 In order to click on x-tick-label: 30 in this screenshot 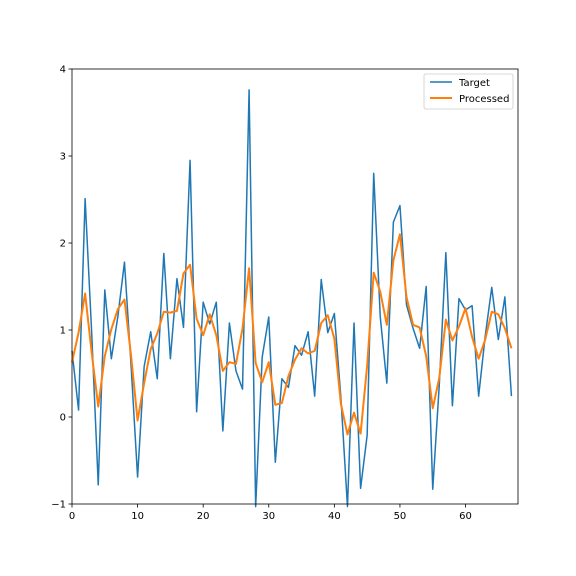, I will do `click(268, 516)`.